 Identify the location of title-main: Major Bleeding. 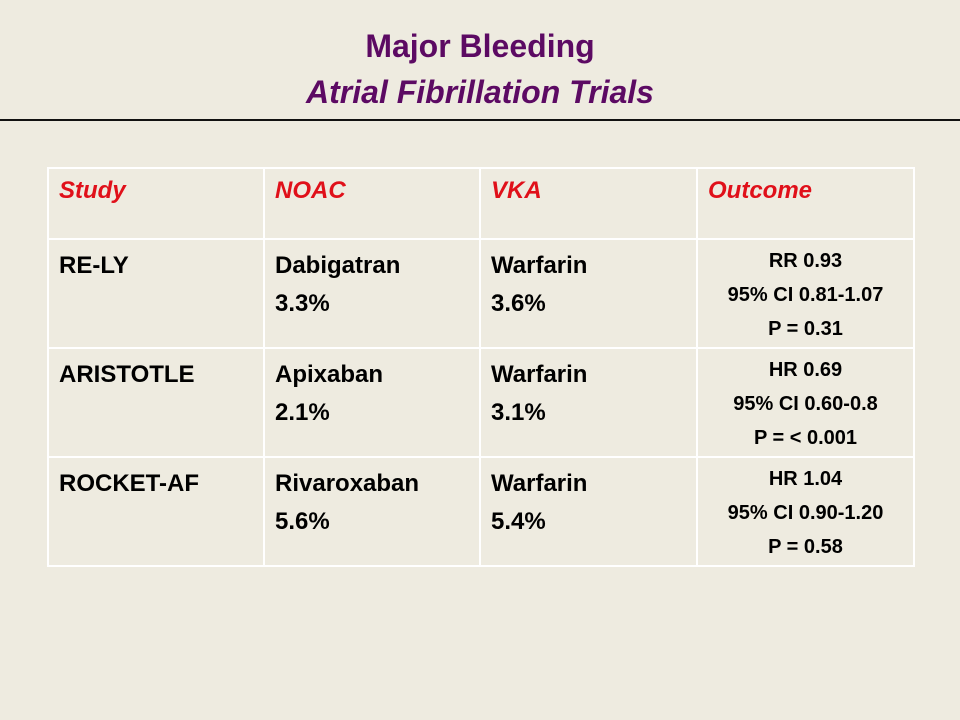
(480, 46).